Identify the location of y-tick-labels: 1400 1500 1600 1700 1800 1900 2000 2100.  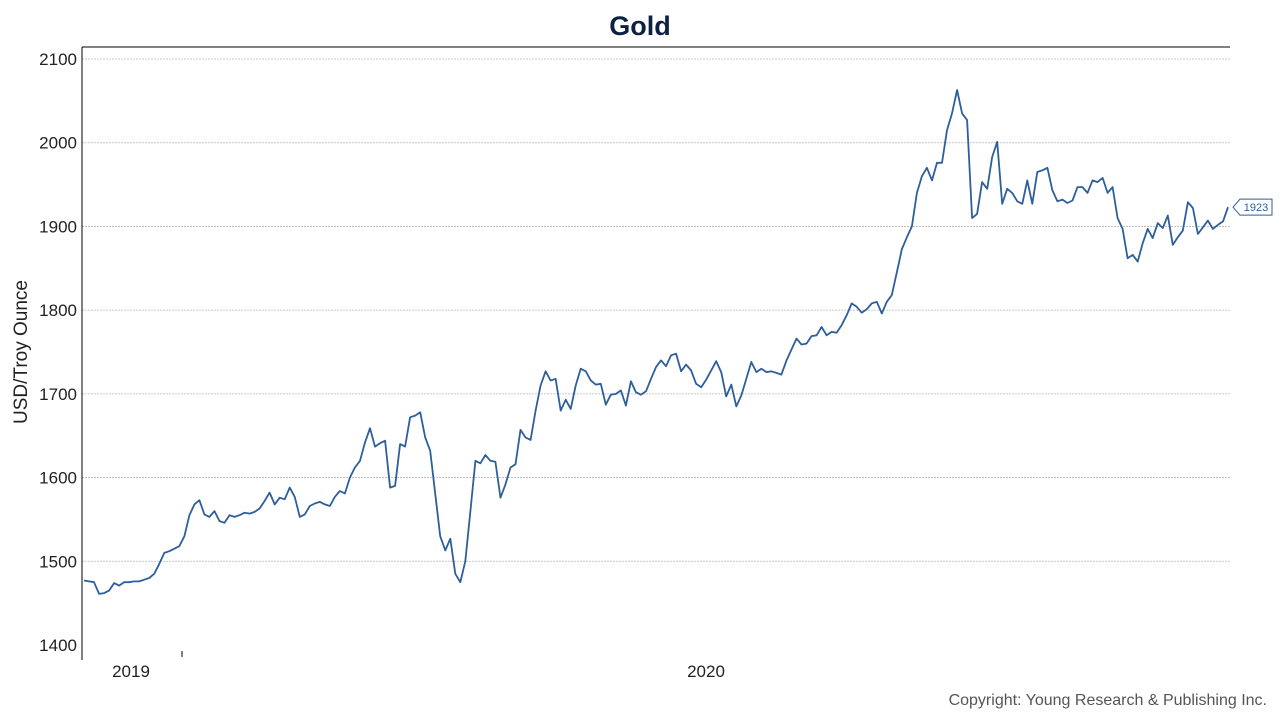
(58, 352).